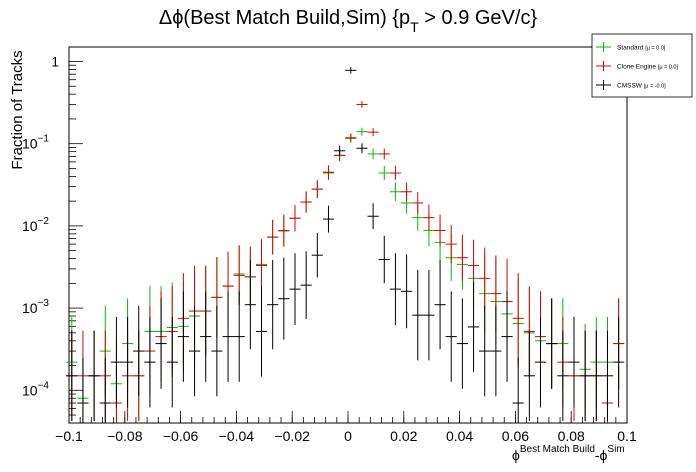 This screenshot has height=472, width=696. What do you see at coordinates (237, 436) in the screenshot?
I see `x-tick-label: −0.04` at bounding box center [237, 436].